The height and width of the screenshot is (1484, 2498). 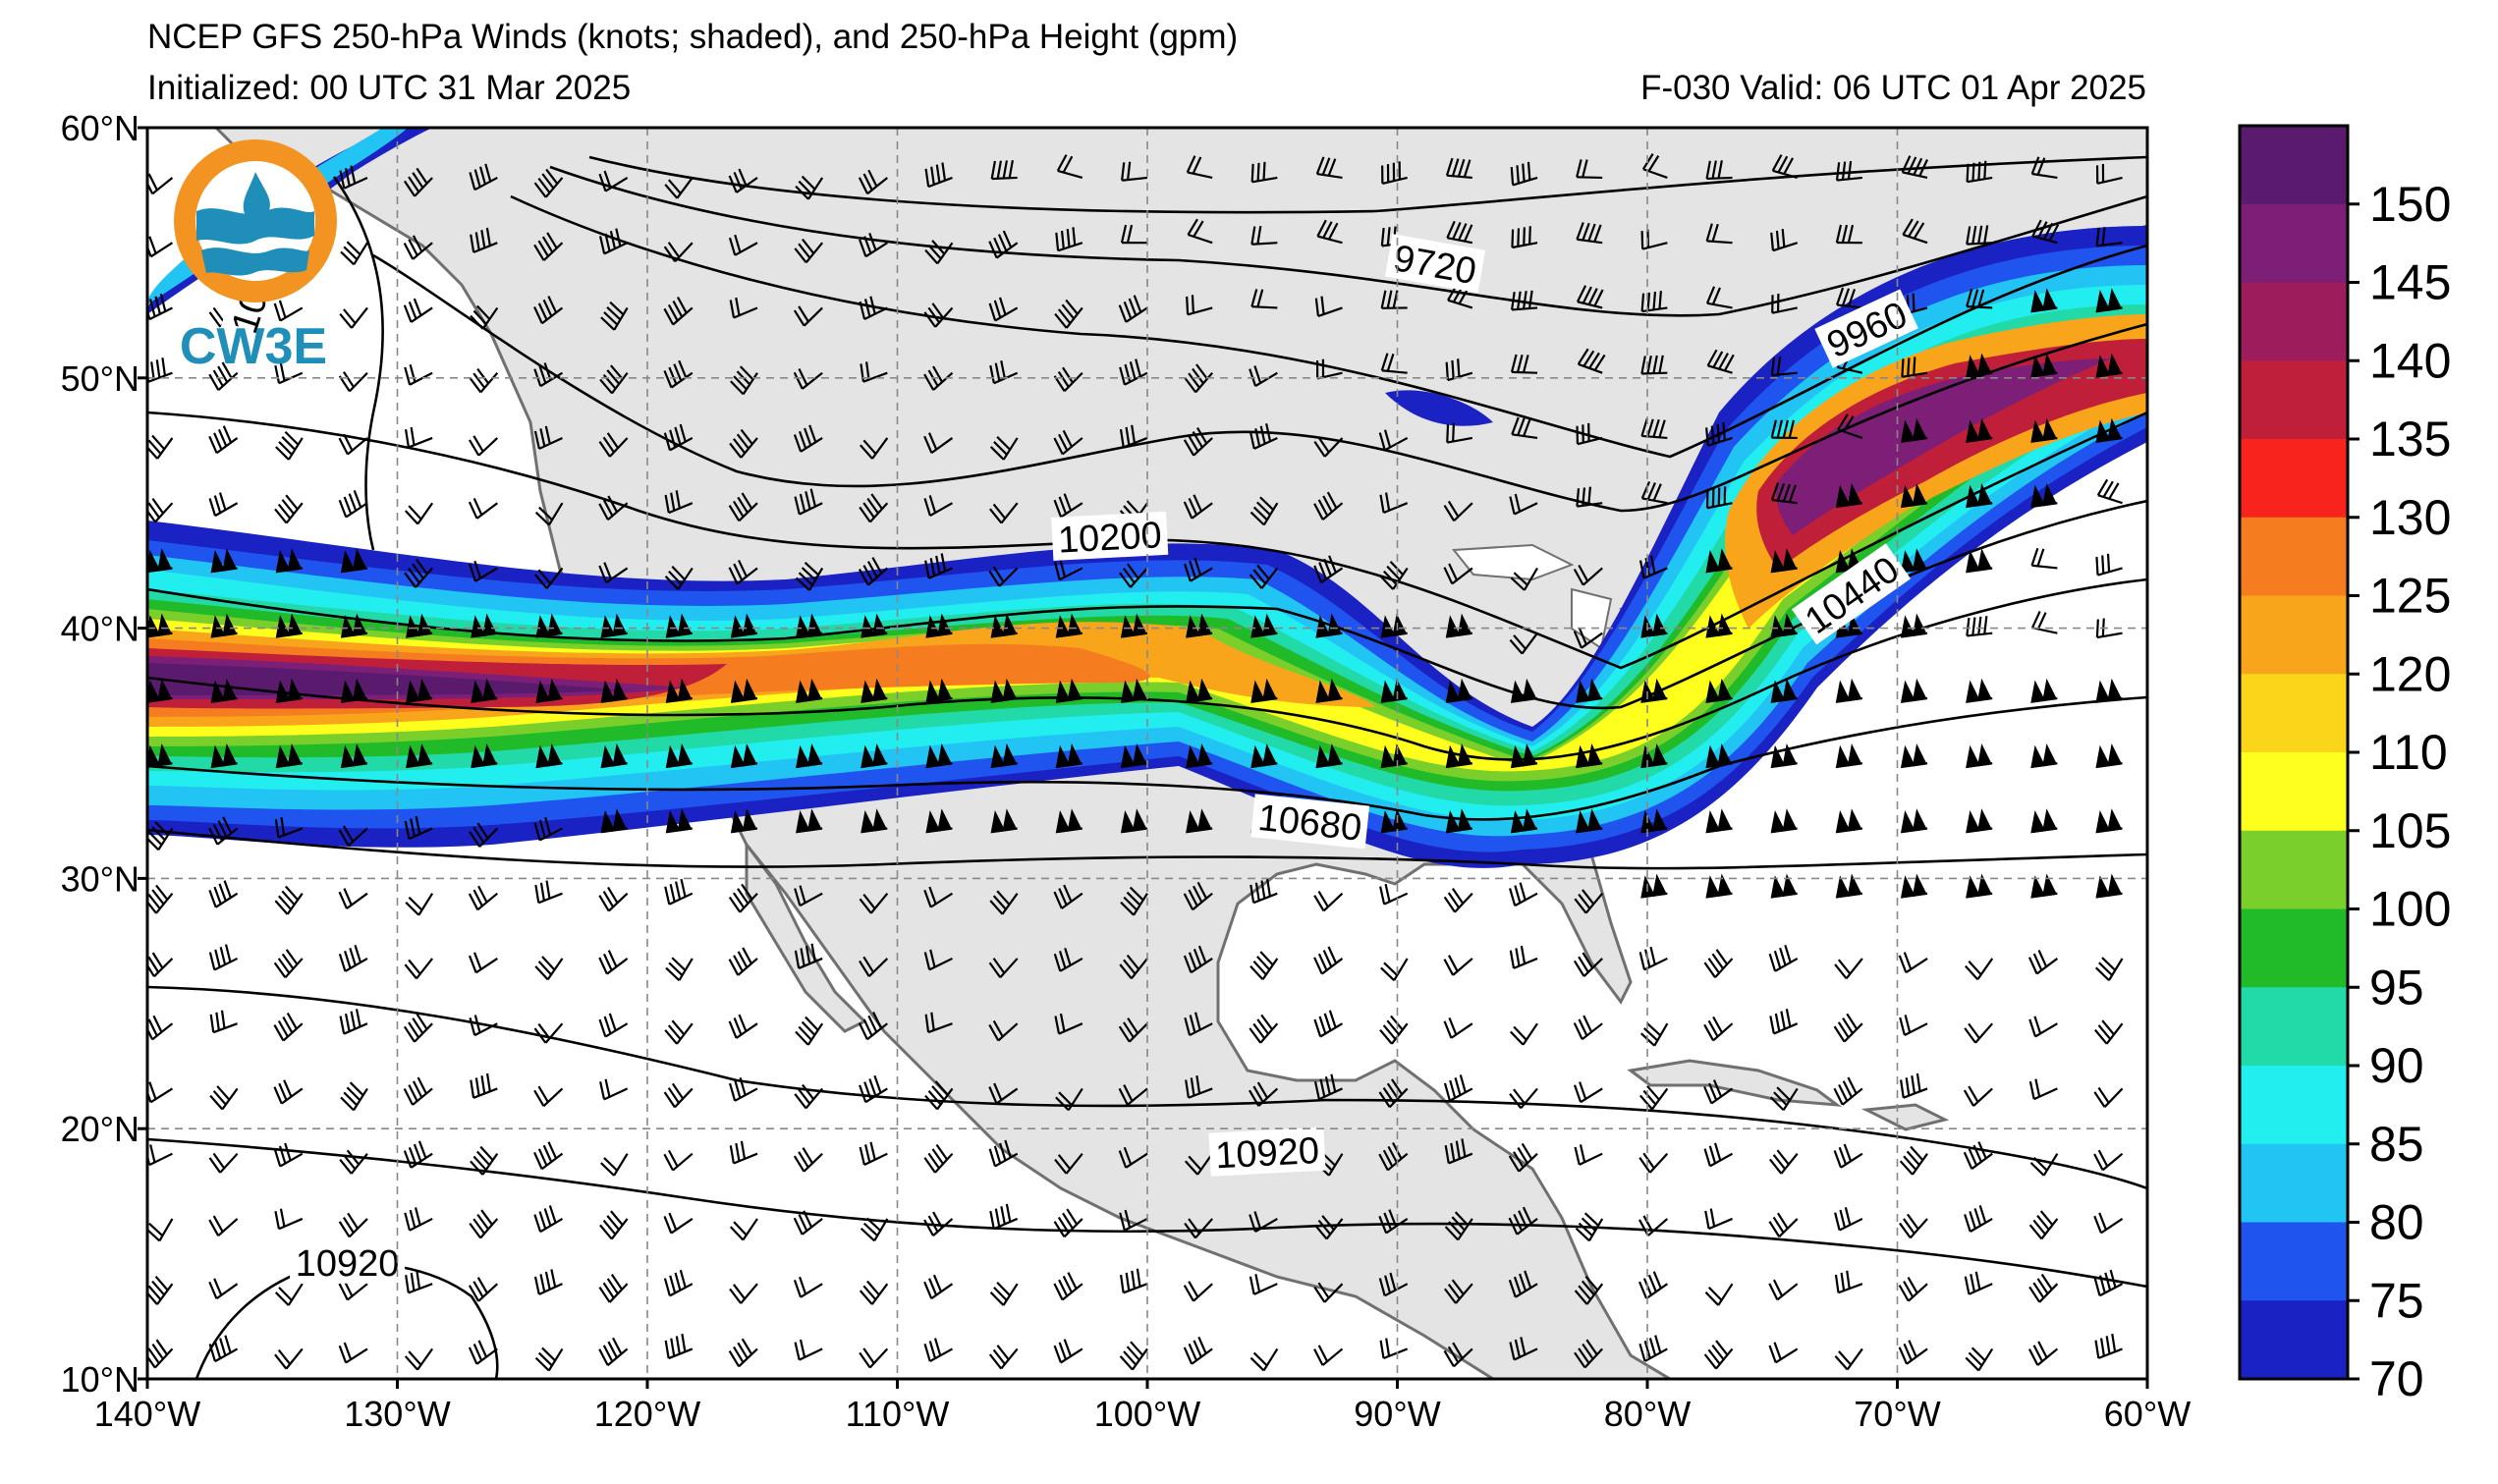 I want to click on colorbar-label: 75, so click(x=2396, y=1300).